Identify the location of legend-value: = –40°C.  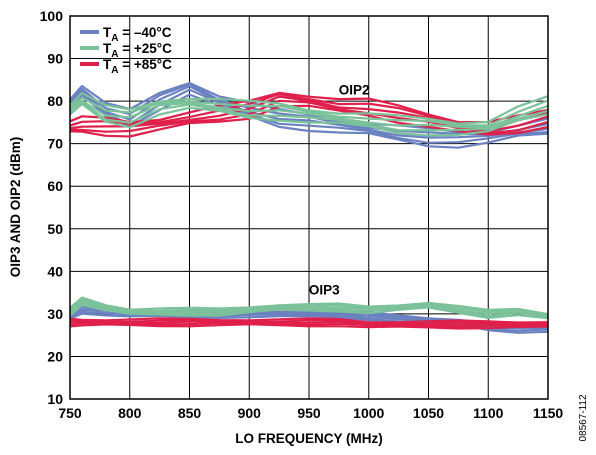
(144, 32).